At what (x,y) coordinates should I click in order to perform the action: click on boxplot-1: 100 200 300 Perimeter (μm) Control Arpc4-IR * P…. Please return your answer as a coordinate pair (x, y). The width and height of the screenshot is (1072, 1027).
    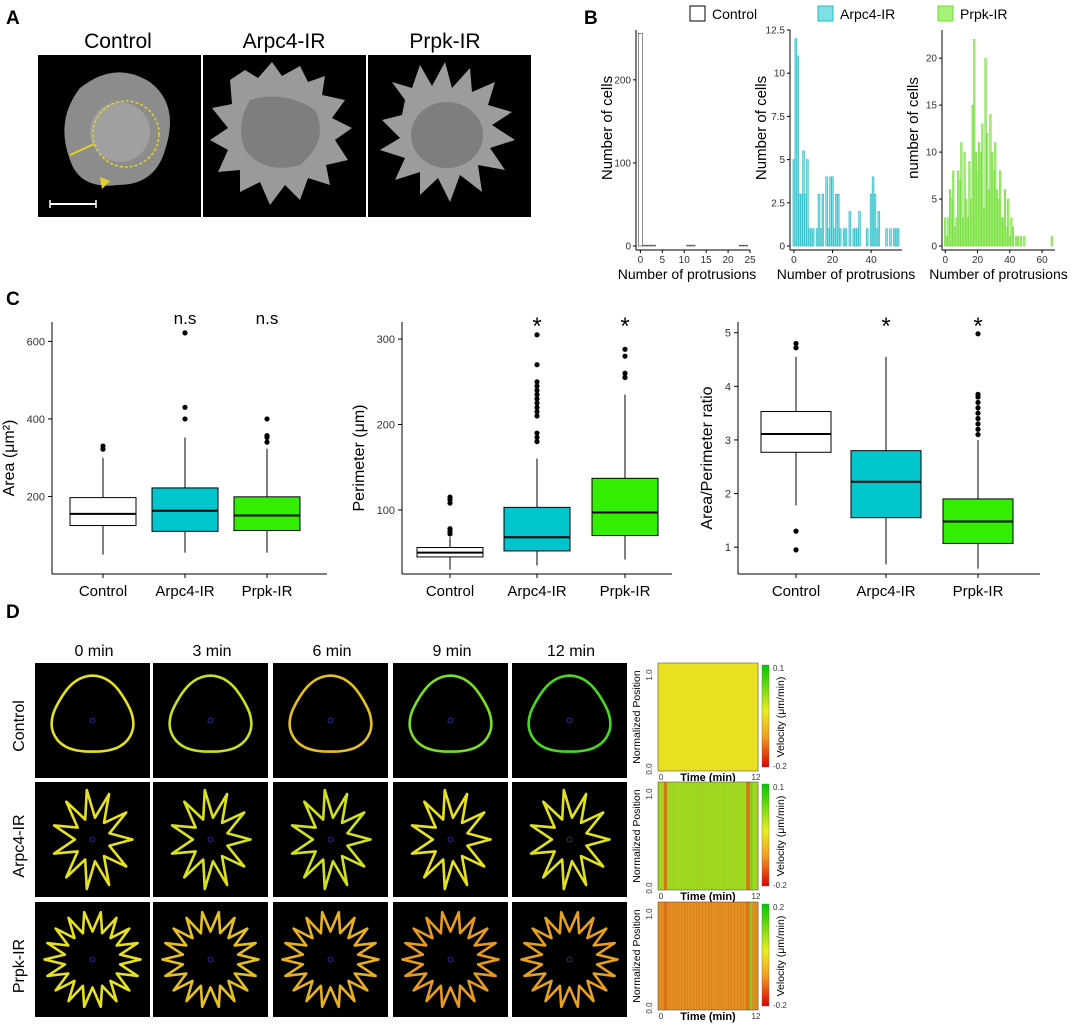
    Looking at the image, I should click on (511, 456).